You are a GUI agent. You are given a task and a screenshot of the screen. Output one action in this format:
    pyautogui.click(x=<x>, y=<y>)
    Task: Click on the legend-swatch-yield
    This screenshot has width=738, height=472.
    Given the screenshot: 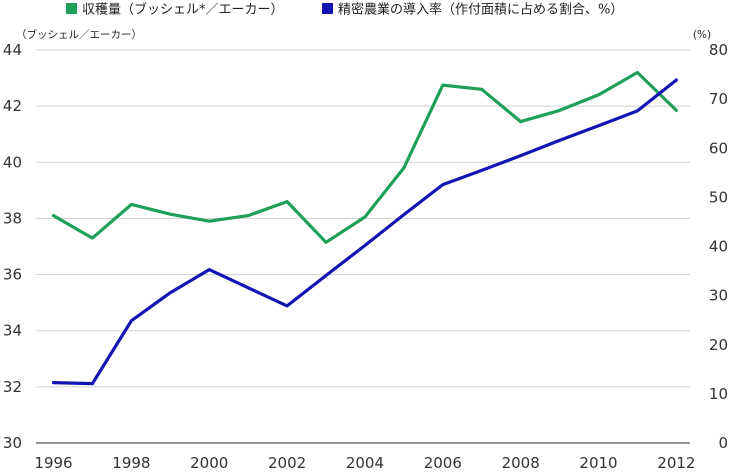 What is the action you would take?
    pyautogui.click(x=71, y=8)
    